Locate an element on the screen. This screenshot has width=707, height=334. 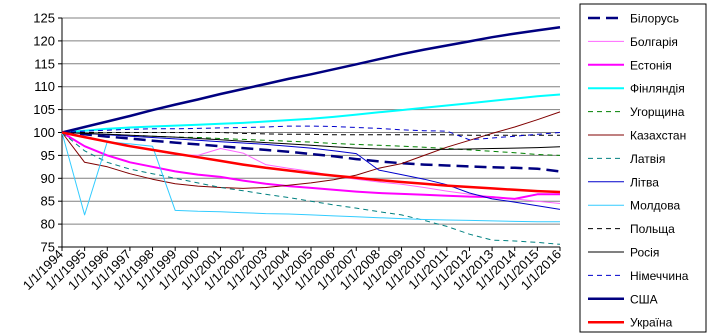
legend-label: Молдова is located at coordinates (655, 206).